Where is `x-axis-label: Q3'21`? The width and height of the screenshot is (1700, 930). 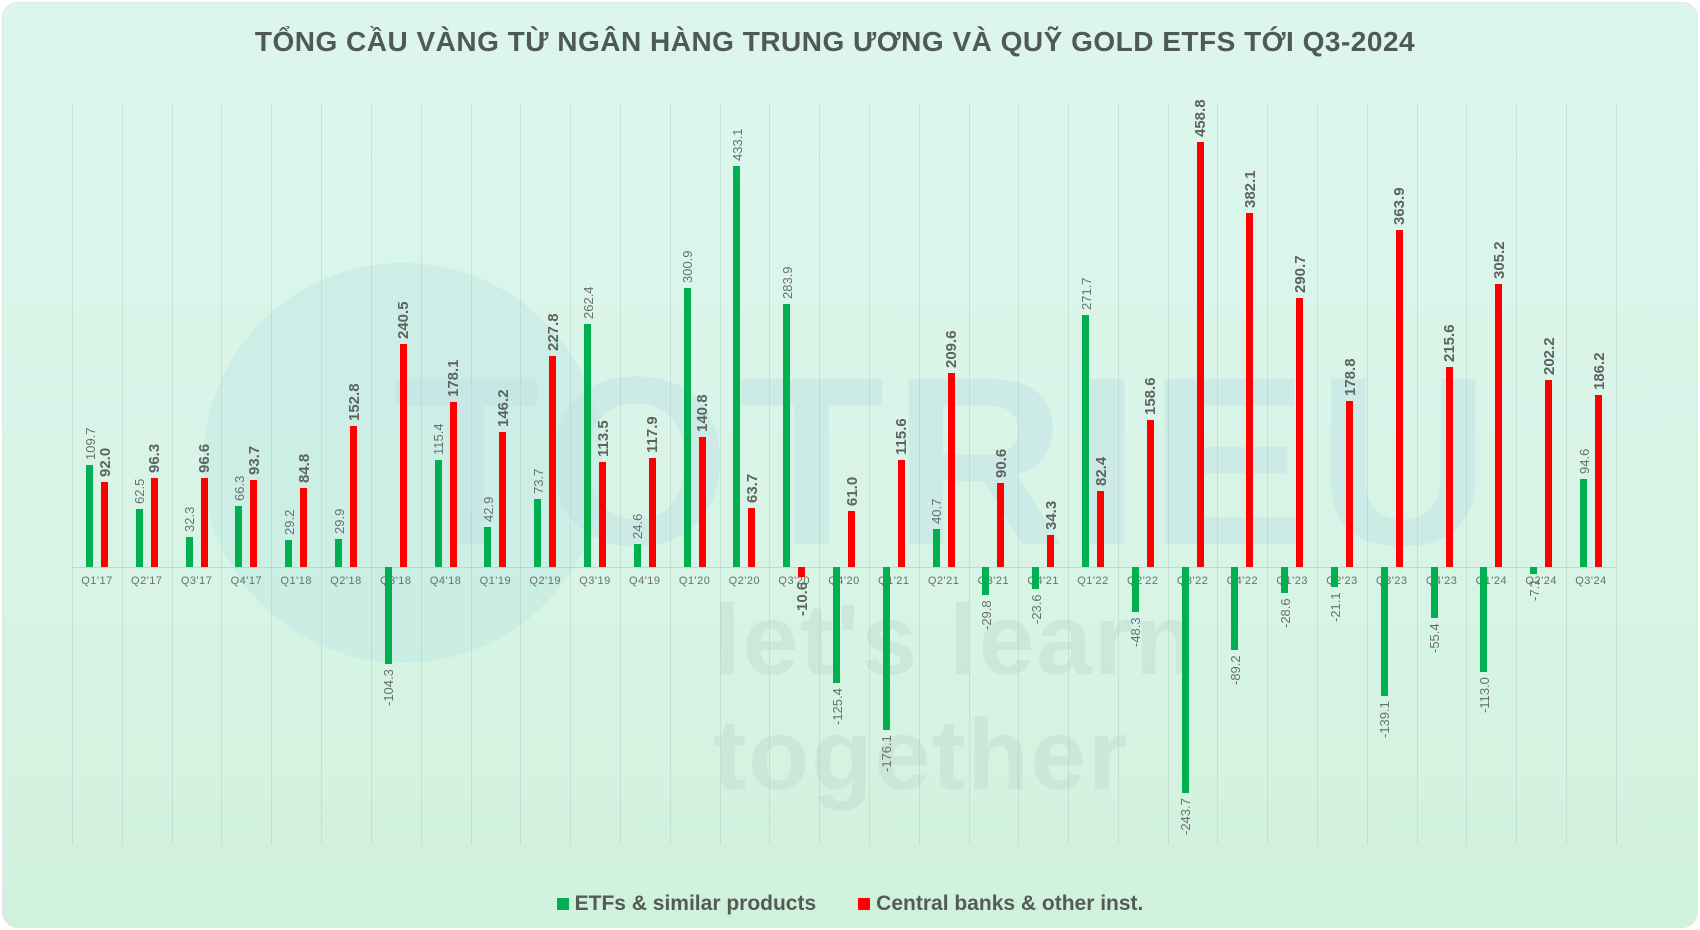
x-axis-label: Q3'21 is located at coordinates (993, 581).